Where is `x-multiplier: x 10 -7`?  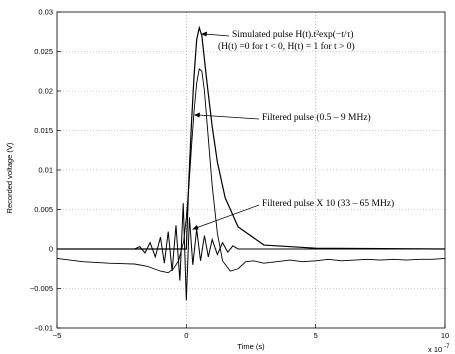
x-multiplier: x 10 -7 is located at coordinates (439, 349).